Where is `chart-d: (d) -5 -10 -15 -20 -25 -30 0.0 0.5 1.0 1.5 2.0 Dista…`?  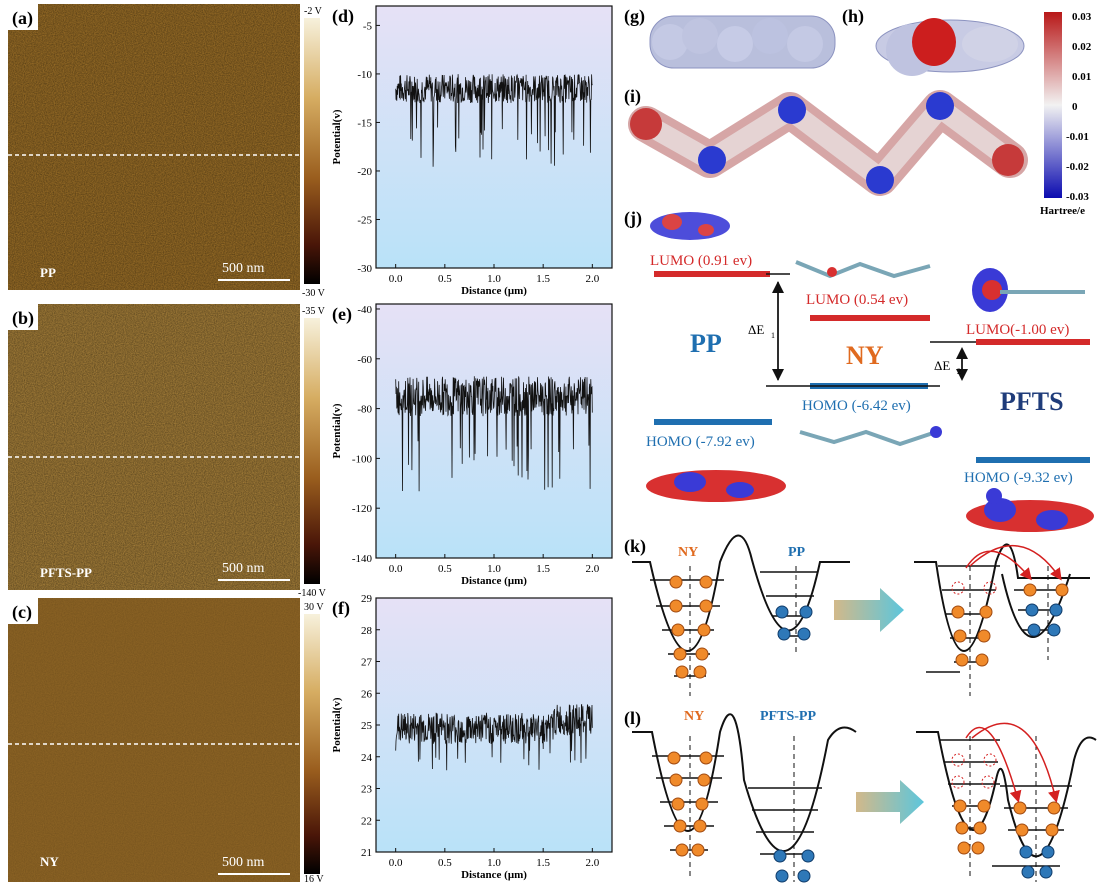 chart-d: (d) -5 -10 -15 -20 -25 -30 0.0 0.5 1.0 1.5 2.0 Dista… is located at coordinates (472, 151).